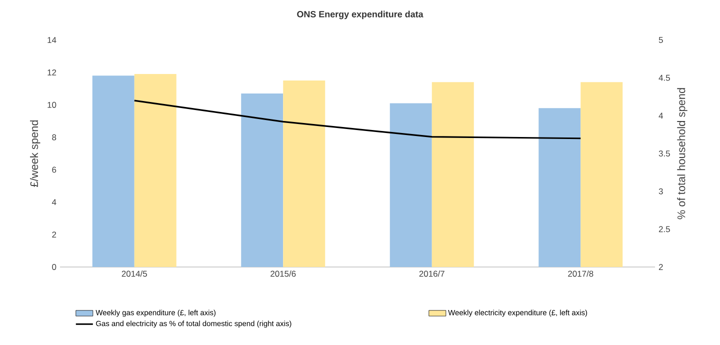  Describe the element at coordinates (660, 267) in the screenshot. I see `y2-tick-label: 2` at that location.